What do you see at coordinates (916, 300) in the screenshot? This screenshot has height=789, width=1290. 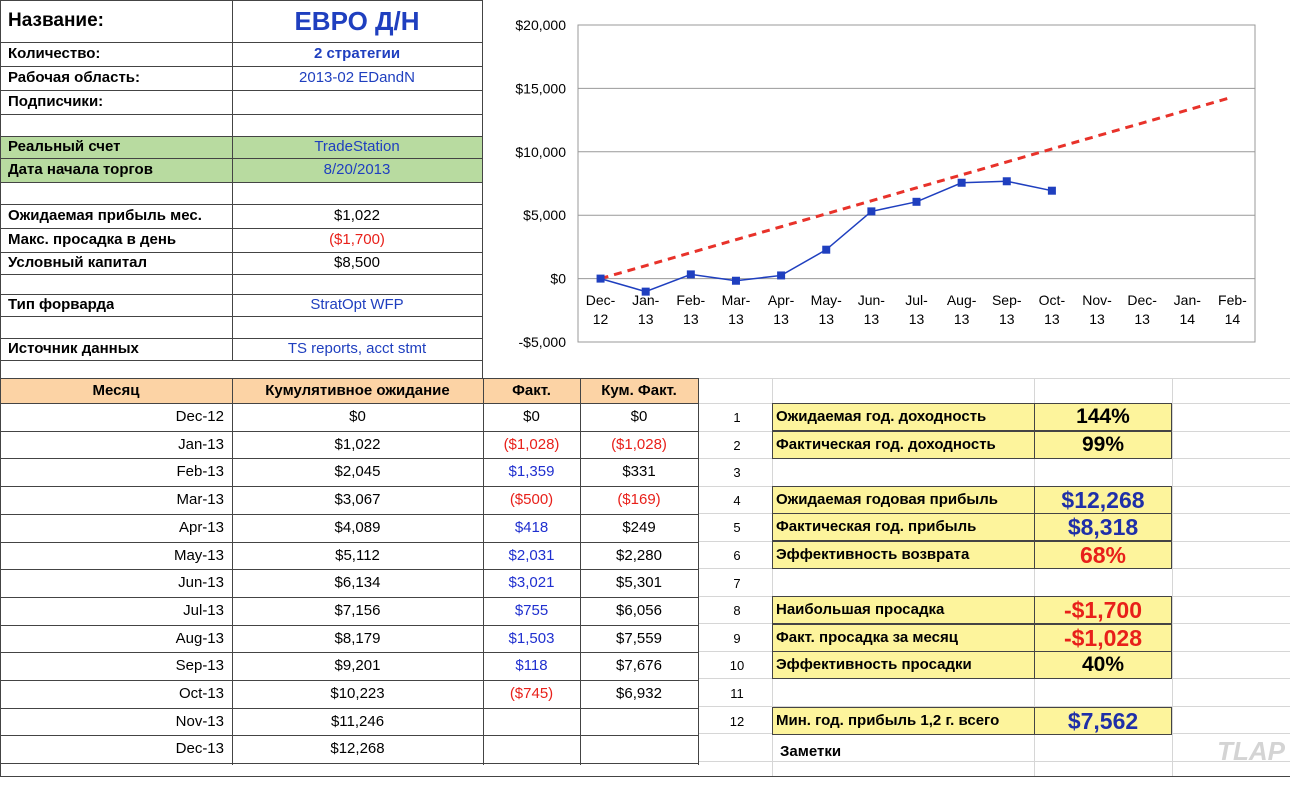 I see `x-tick-label-part: Jul-` at bounding box center [916, 300].